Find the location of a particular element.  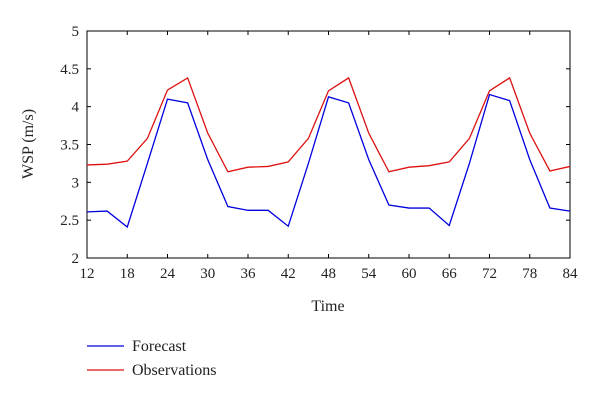

x-tick-label: 84 is located at coordinates (571, 274).